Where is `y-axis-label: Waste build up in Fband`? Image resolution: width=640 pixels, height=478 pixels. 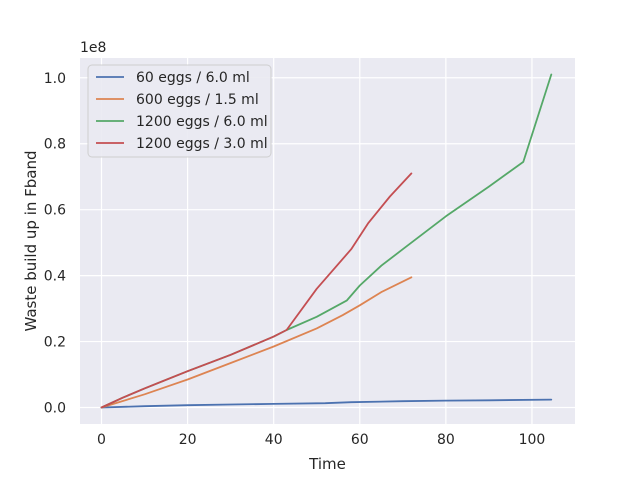 y-axis-label: Waste build up in Fband is located at coordinates (31, 240).